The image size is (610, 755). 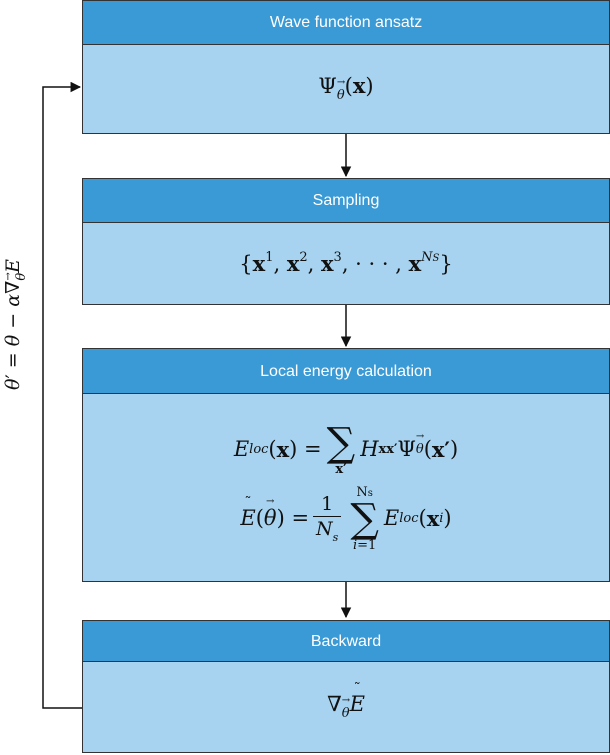 I want to click on block-title: Wave function ansatz, so click(x=346, y=23).